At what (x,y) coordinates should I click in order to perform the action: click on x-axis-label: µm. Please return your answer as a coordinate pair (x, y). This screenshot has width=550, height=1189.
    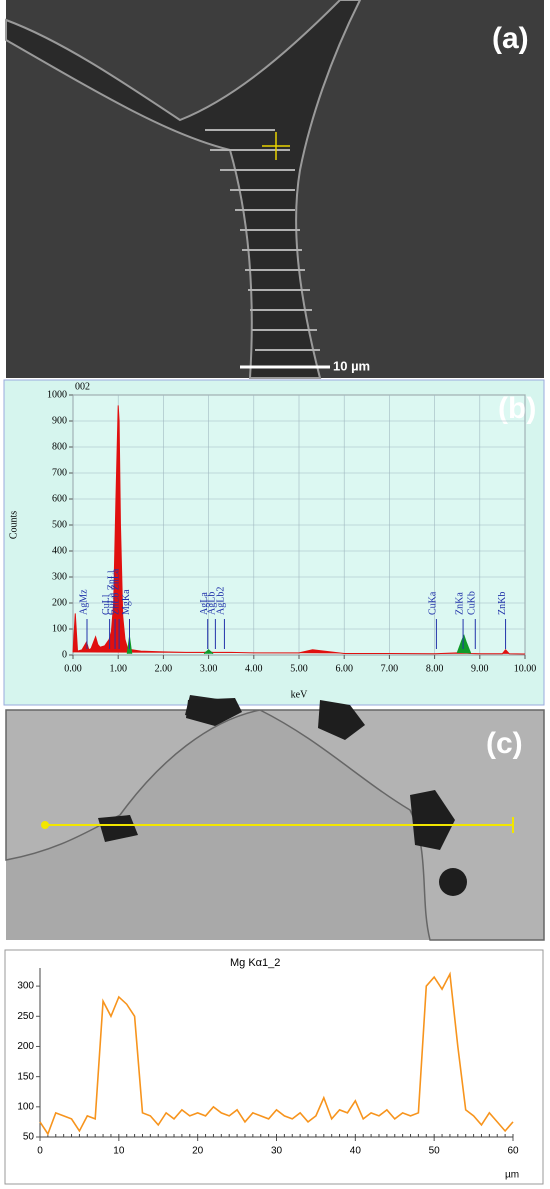
    Looking at the image, I should click on (512, 1175).